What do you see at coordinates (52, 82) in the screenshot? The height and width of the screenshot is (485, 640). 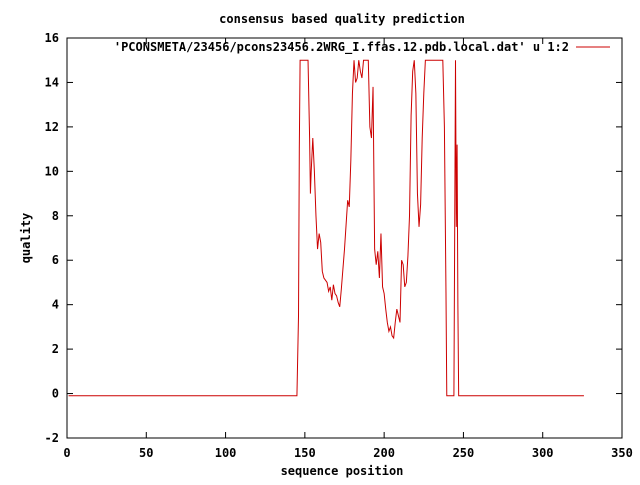 I see `y-tick-label: 14` at bounding box center [52, 82].